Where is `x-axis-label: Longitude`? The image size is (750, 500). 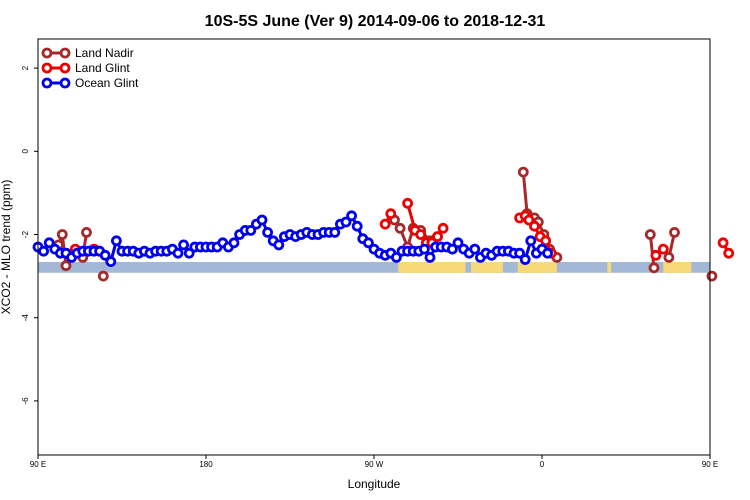
x-axis-label: Longitude is located at coordinates (374, 484).